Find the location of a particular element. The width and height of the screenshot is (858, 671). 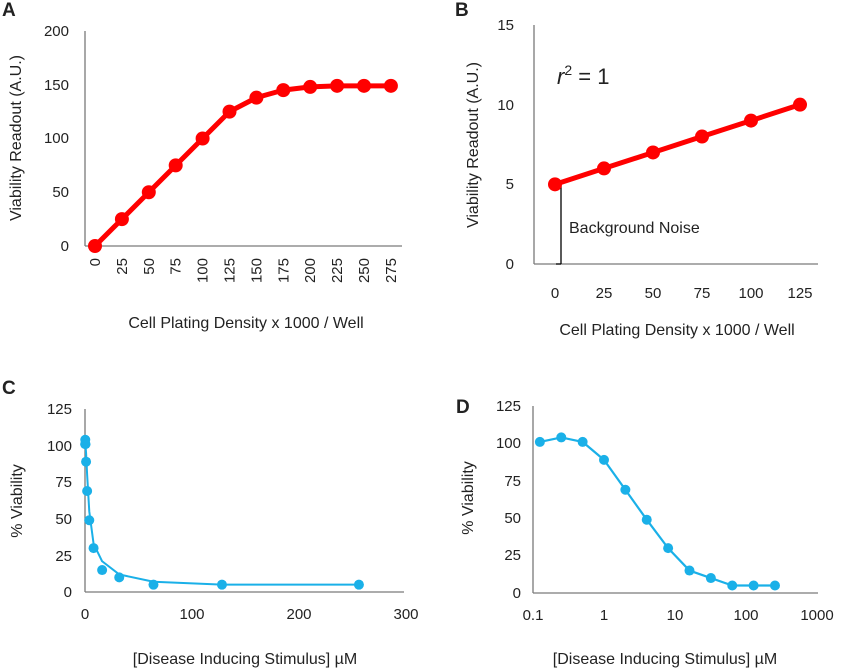

panel-b-letter: B is located at coordinates (462, 10).